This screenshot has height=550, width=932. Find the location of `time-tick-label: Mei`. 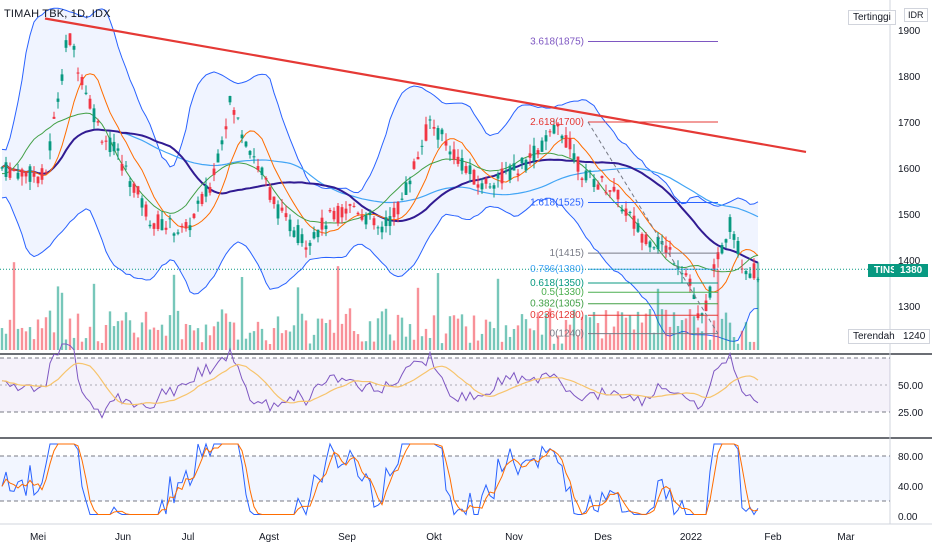

time-tick-label: Mei is located at coordinates (38, 537).